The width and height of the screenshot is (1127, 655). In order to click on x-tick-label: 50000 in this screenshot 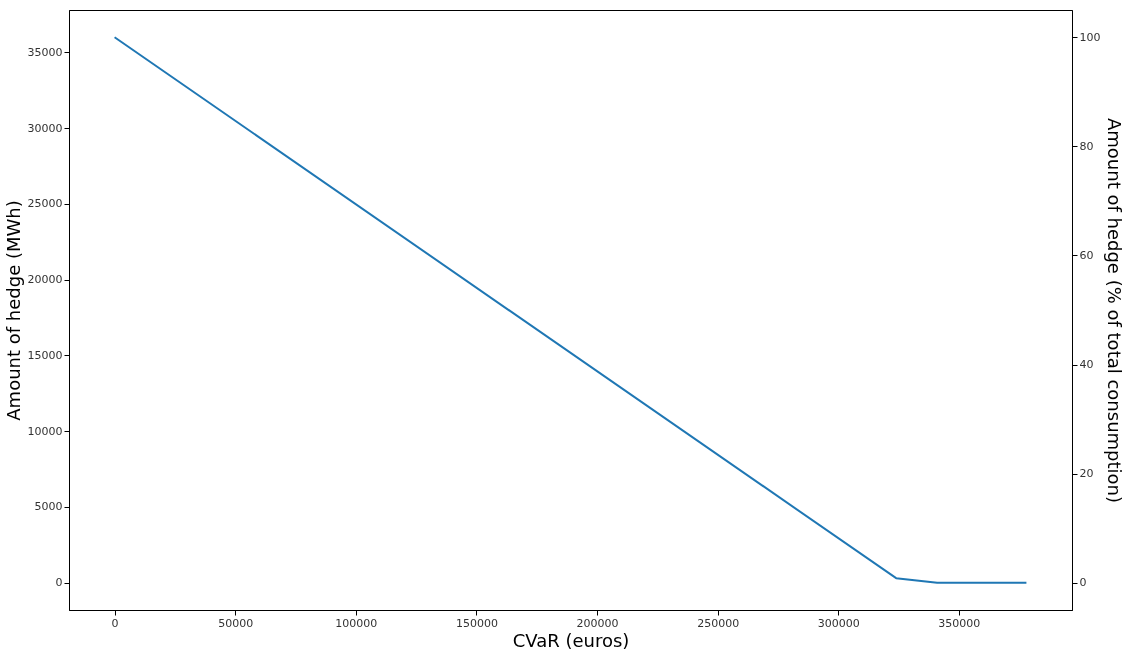, I will do `click(236, 623)`.